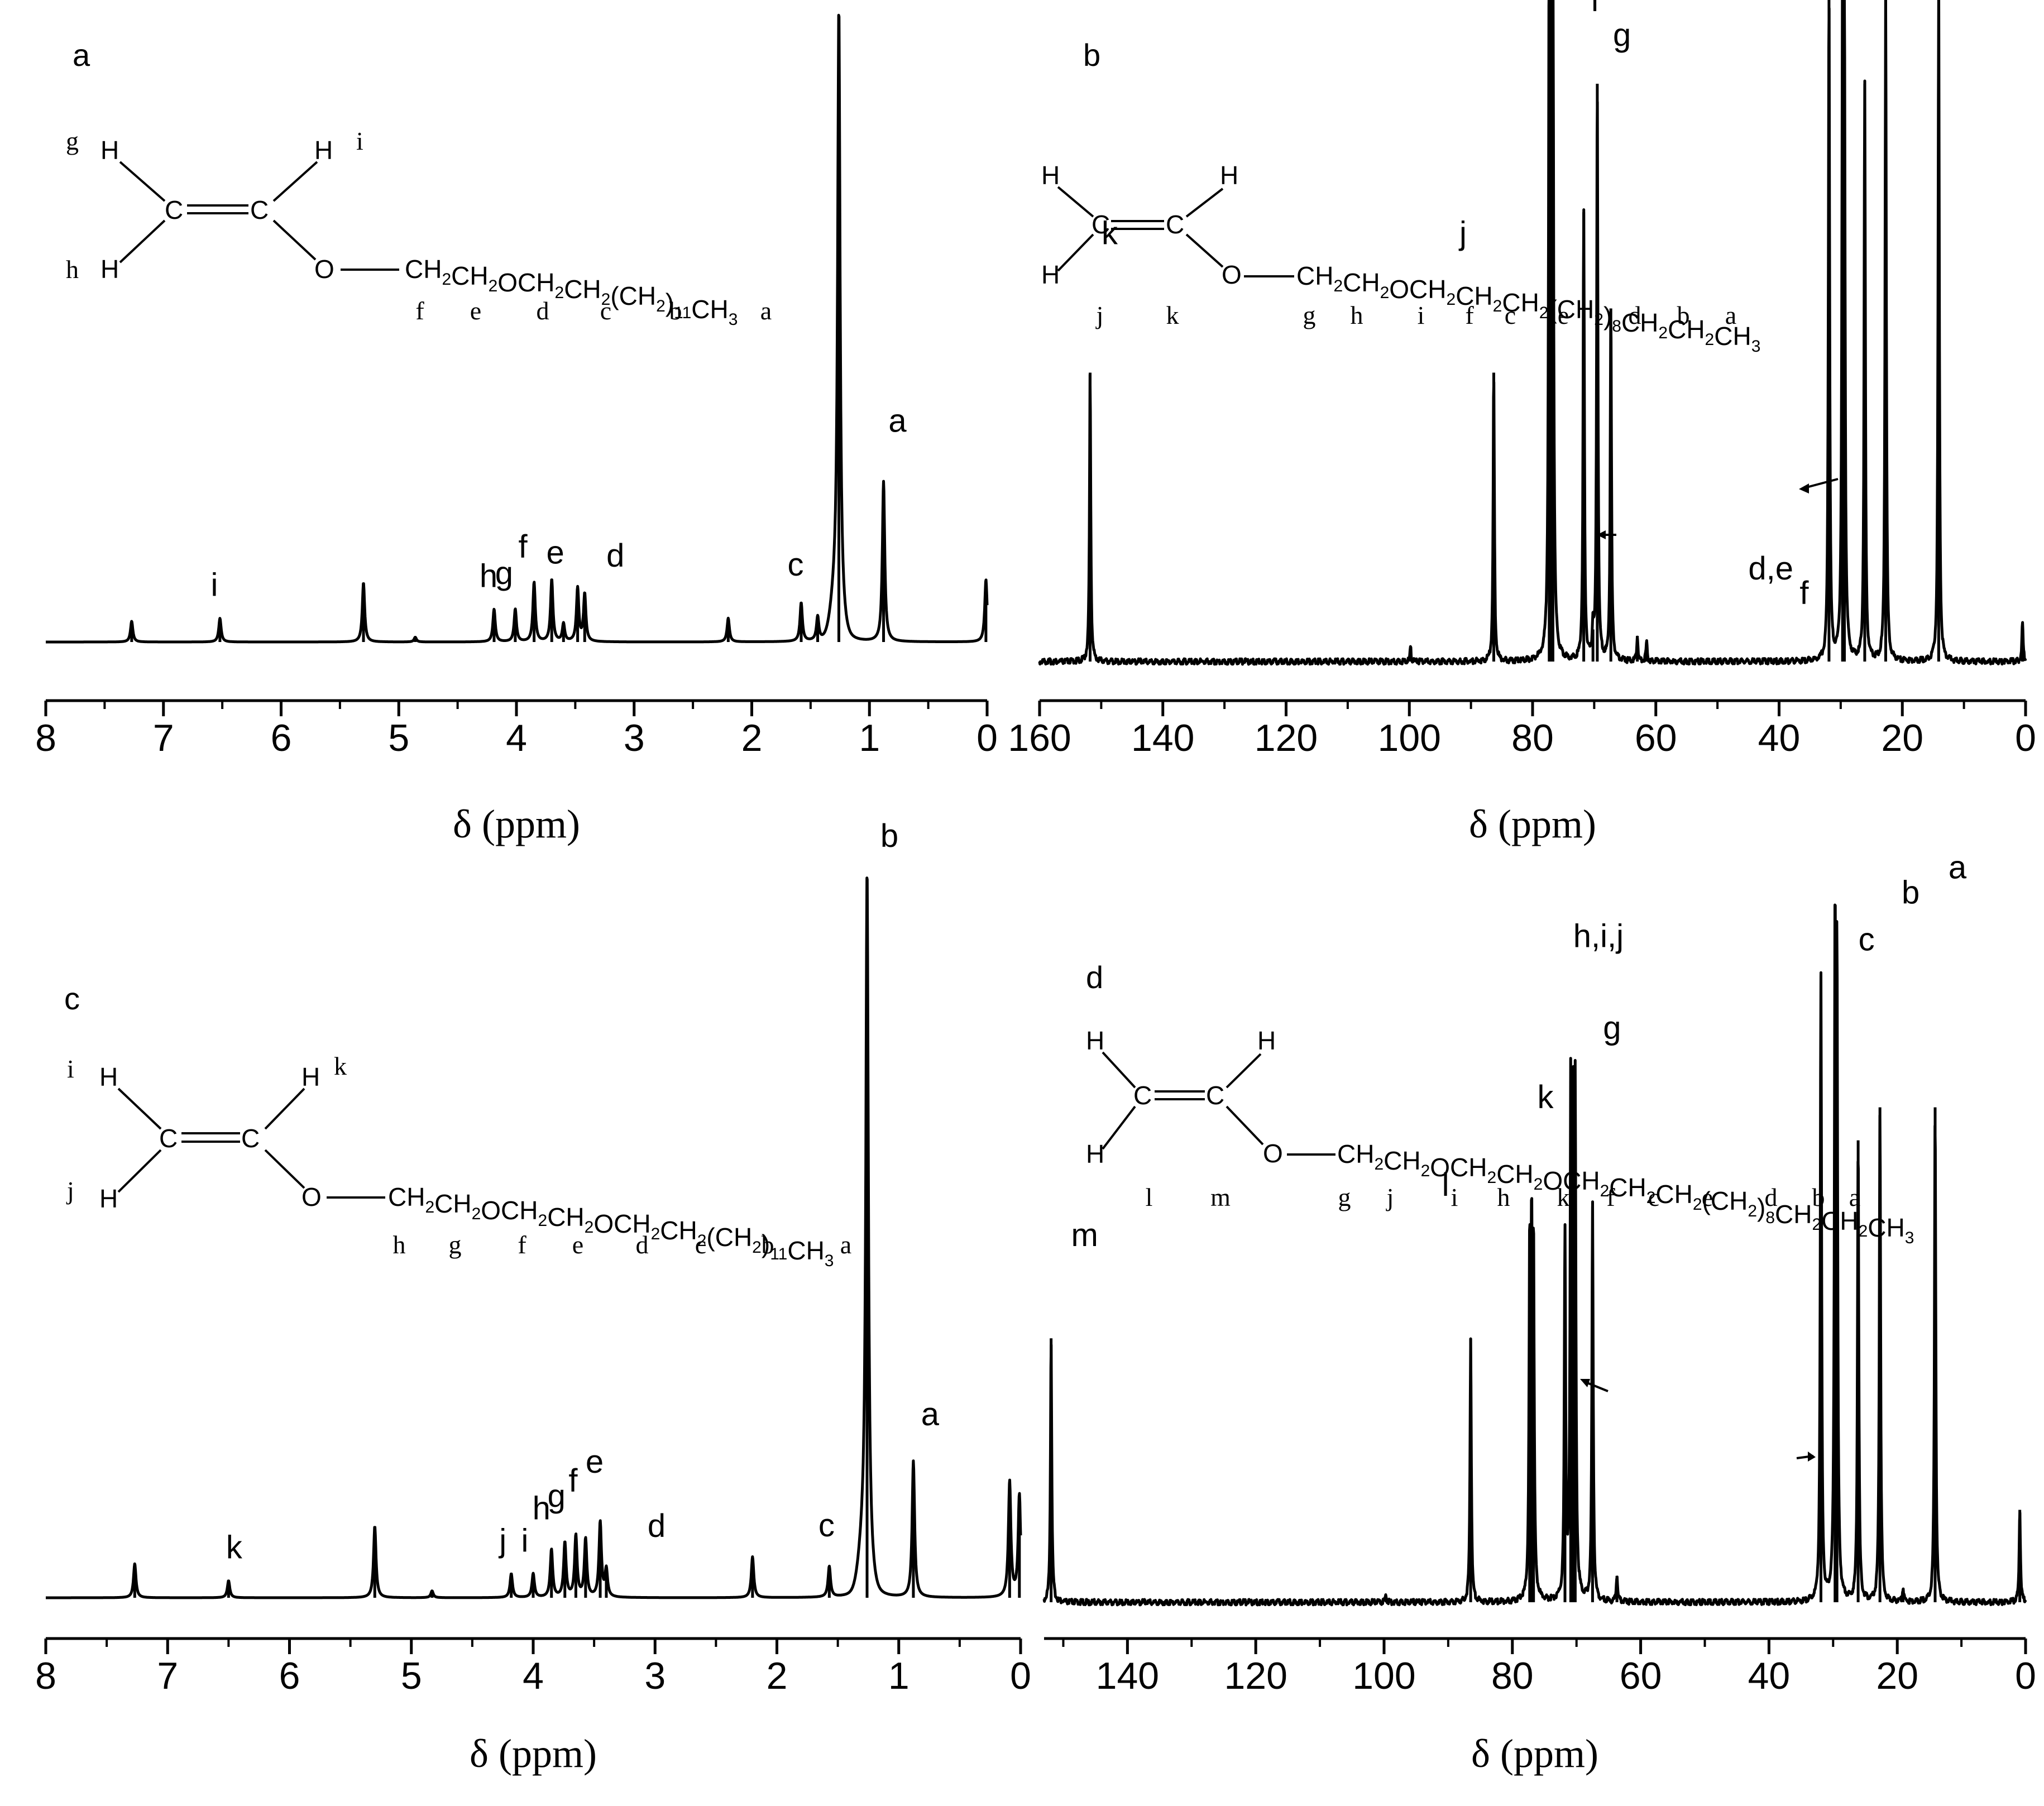 The image size is (2044, 1806). Describe the element at coordinates (70, 1190) in the screenshot. I see `vinyl-label-bottom-left-c: j` at that location.